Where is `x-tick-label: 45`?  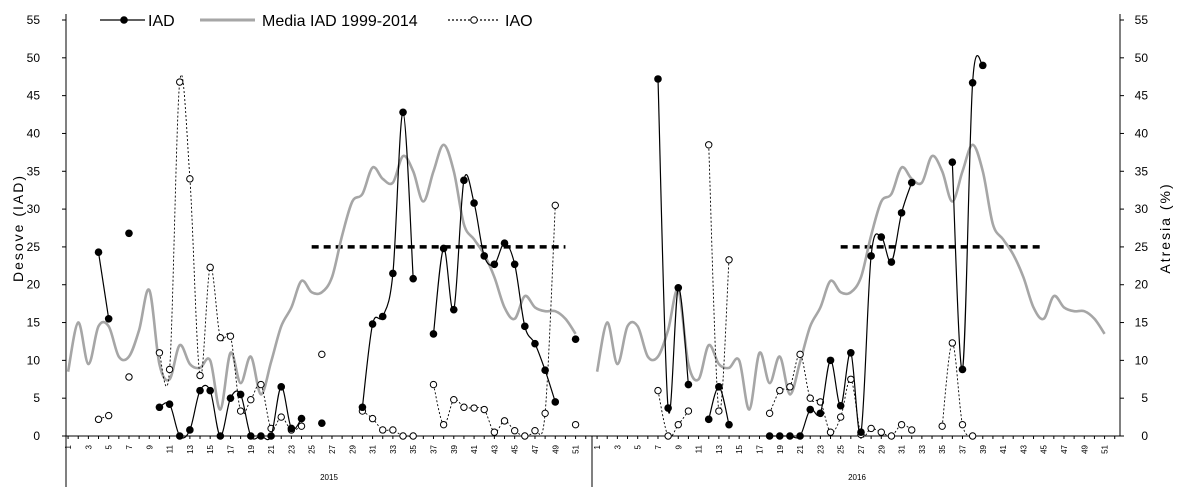
x-tick-label: 45 is located at coordinates (1044, 448).